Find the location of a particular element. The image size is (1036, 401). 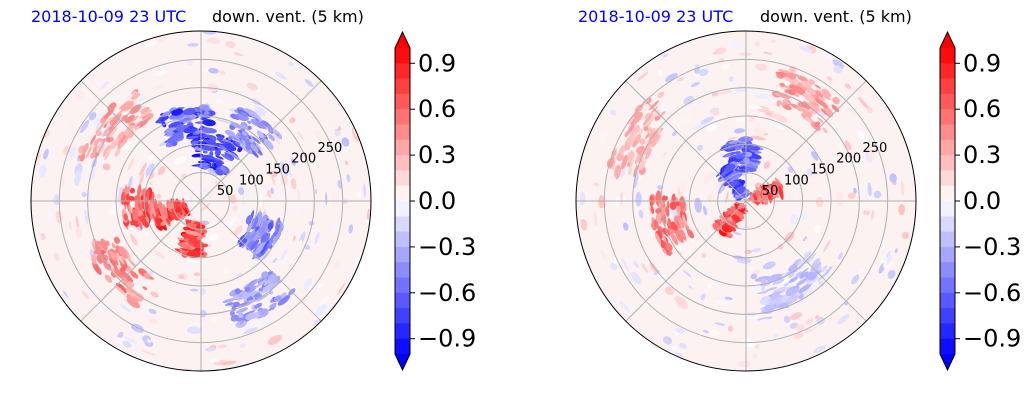

colorbar: 0.9 0.6 0.3 0.0 −0.3 −0.6 −0.9 is located at coordinates (435, 201).